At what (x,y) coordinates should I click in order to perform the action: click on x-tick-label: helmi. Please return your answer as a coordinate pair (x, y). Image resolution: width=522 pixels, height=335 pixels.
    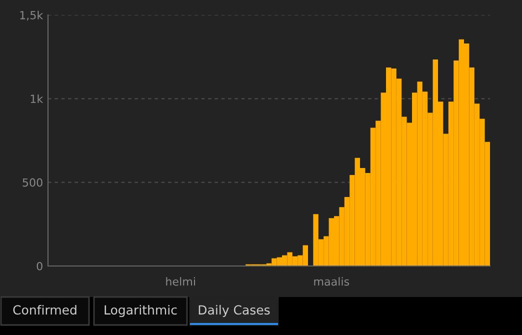
    Looking at the image, I should click on (180, 281).